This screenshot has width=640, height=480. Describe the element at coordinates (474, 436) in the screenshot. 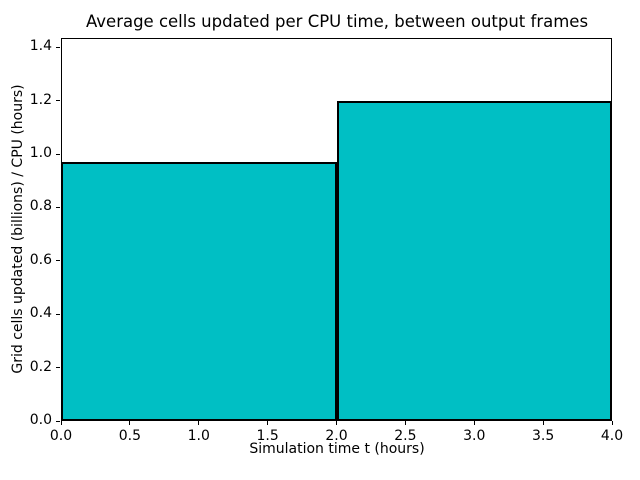

I see `x-tick-label: 3.0` at that location.